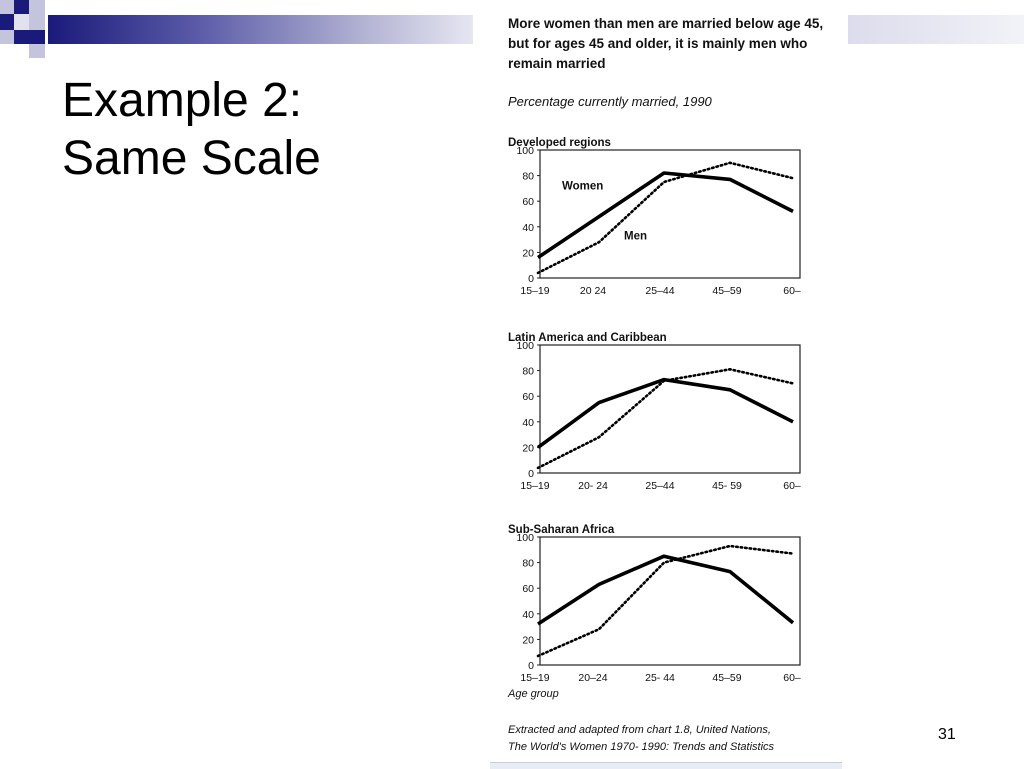  I want to click on x-tick-label: 20 24, so click(593, 291).